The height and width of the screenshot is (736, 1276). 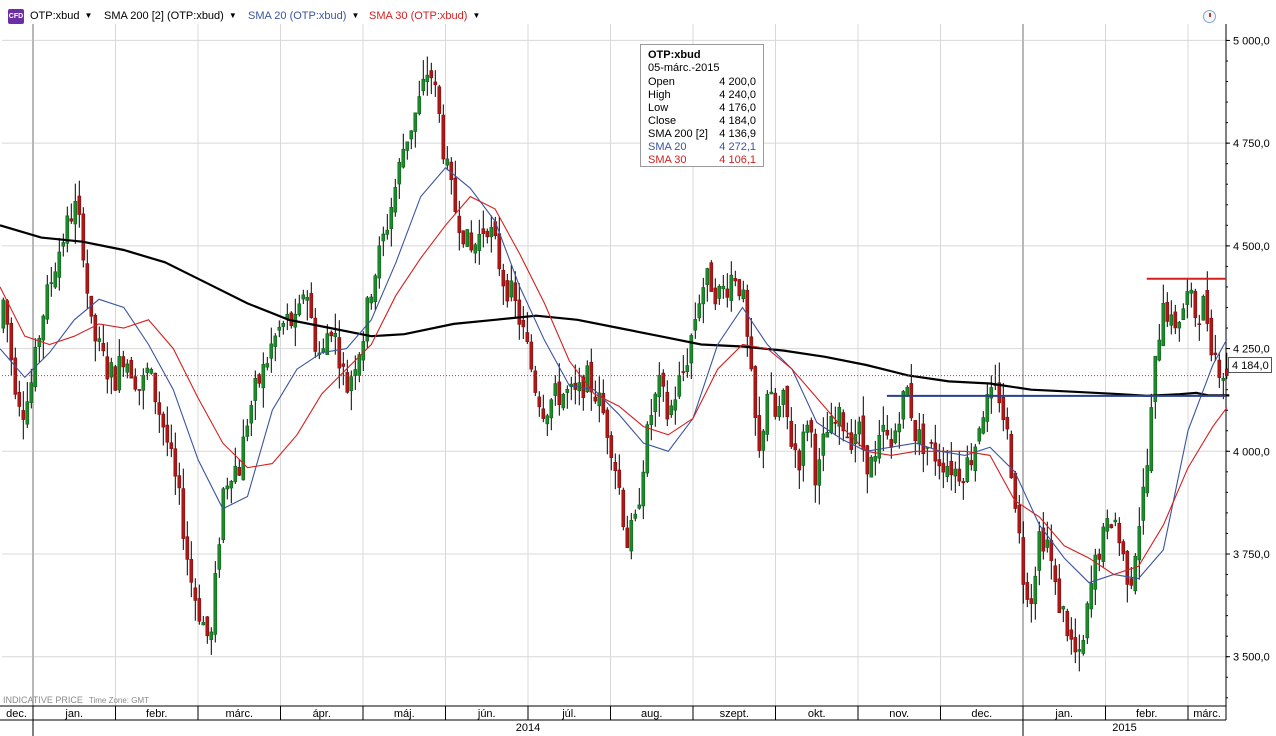 What do you see at coordinates (424, 16) in the screenshot?
I see `legend-sma30: SMA 30 (OTP:xbud) ▼` at bounding box center [424, 16].